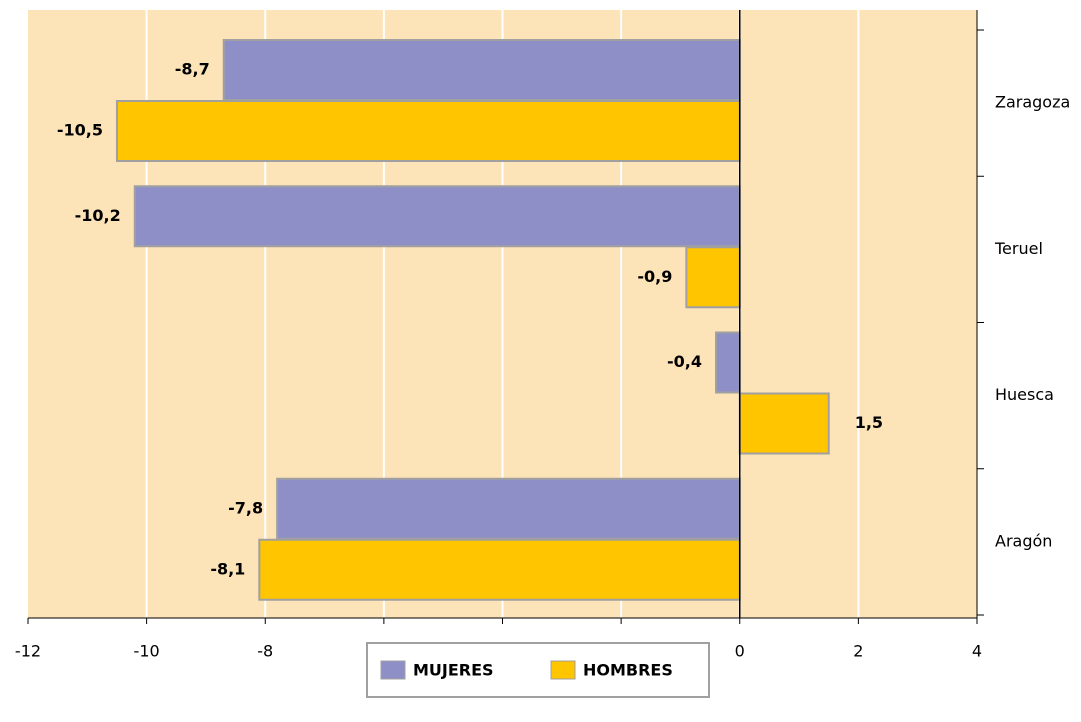  Describe the element at coordinates (1032, 102) in the screenshot. I see `y-tick-label: Zaragoza` at that location.